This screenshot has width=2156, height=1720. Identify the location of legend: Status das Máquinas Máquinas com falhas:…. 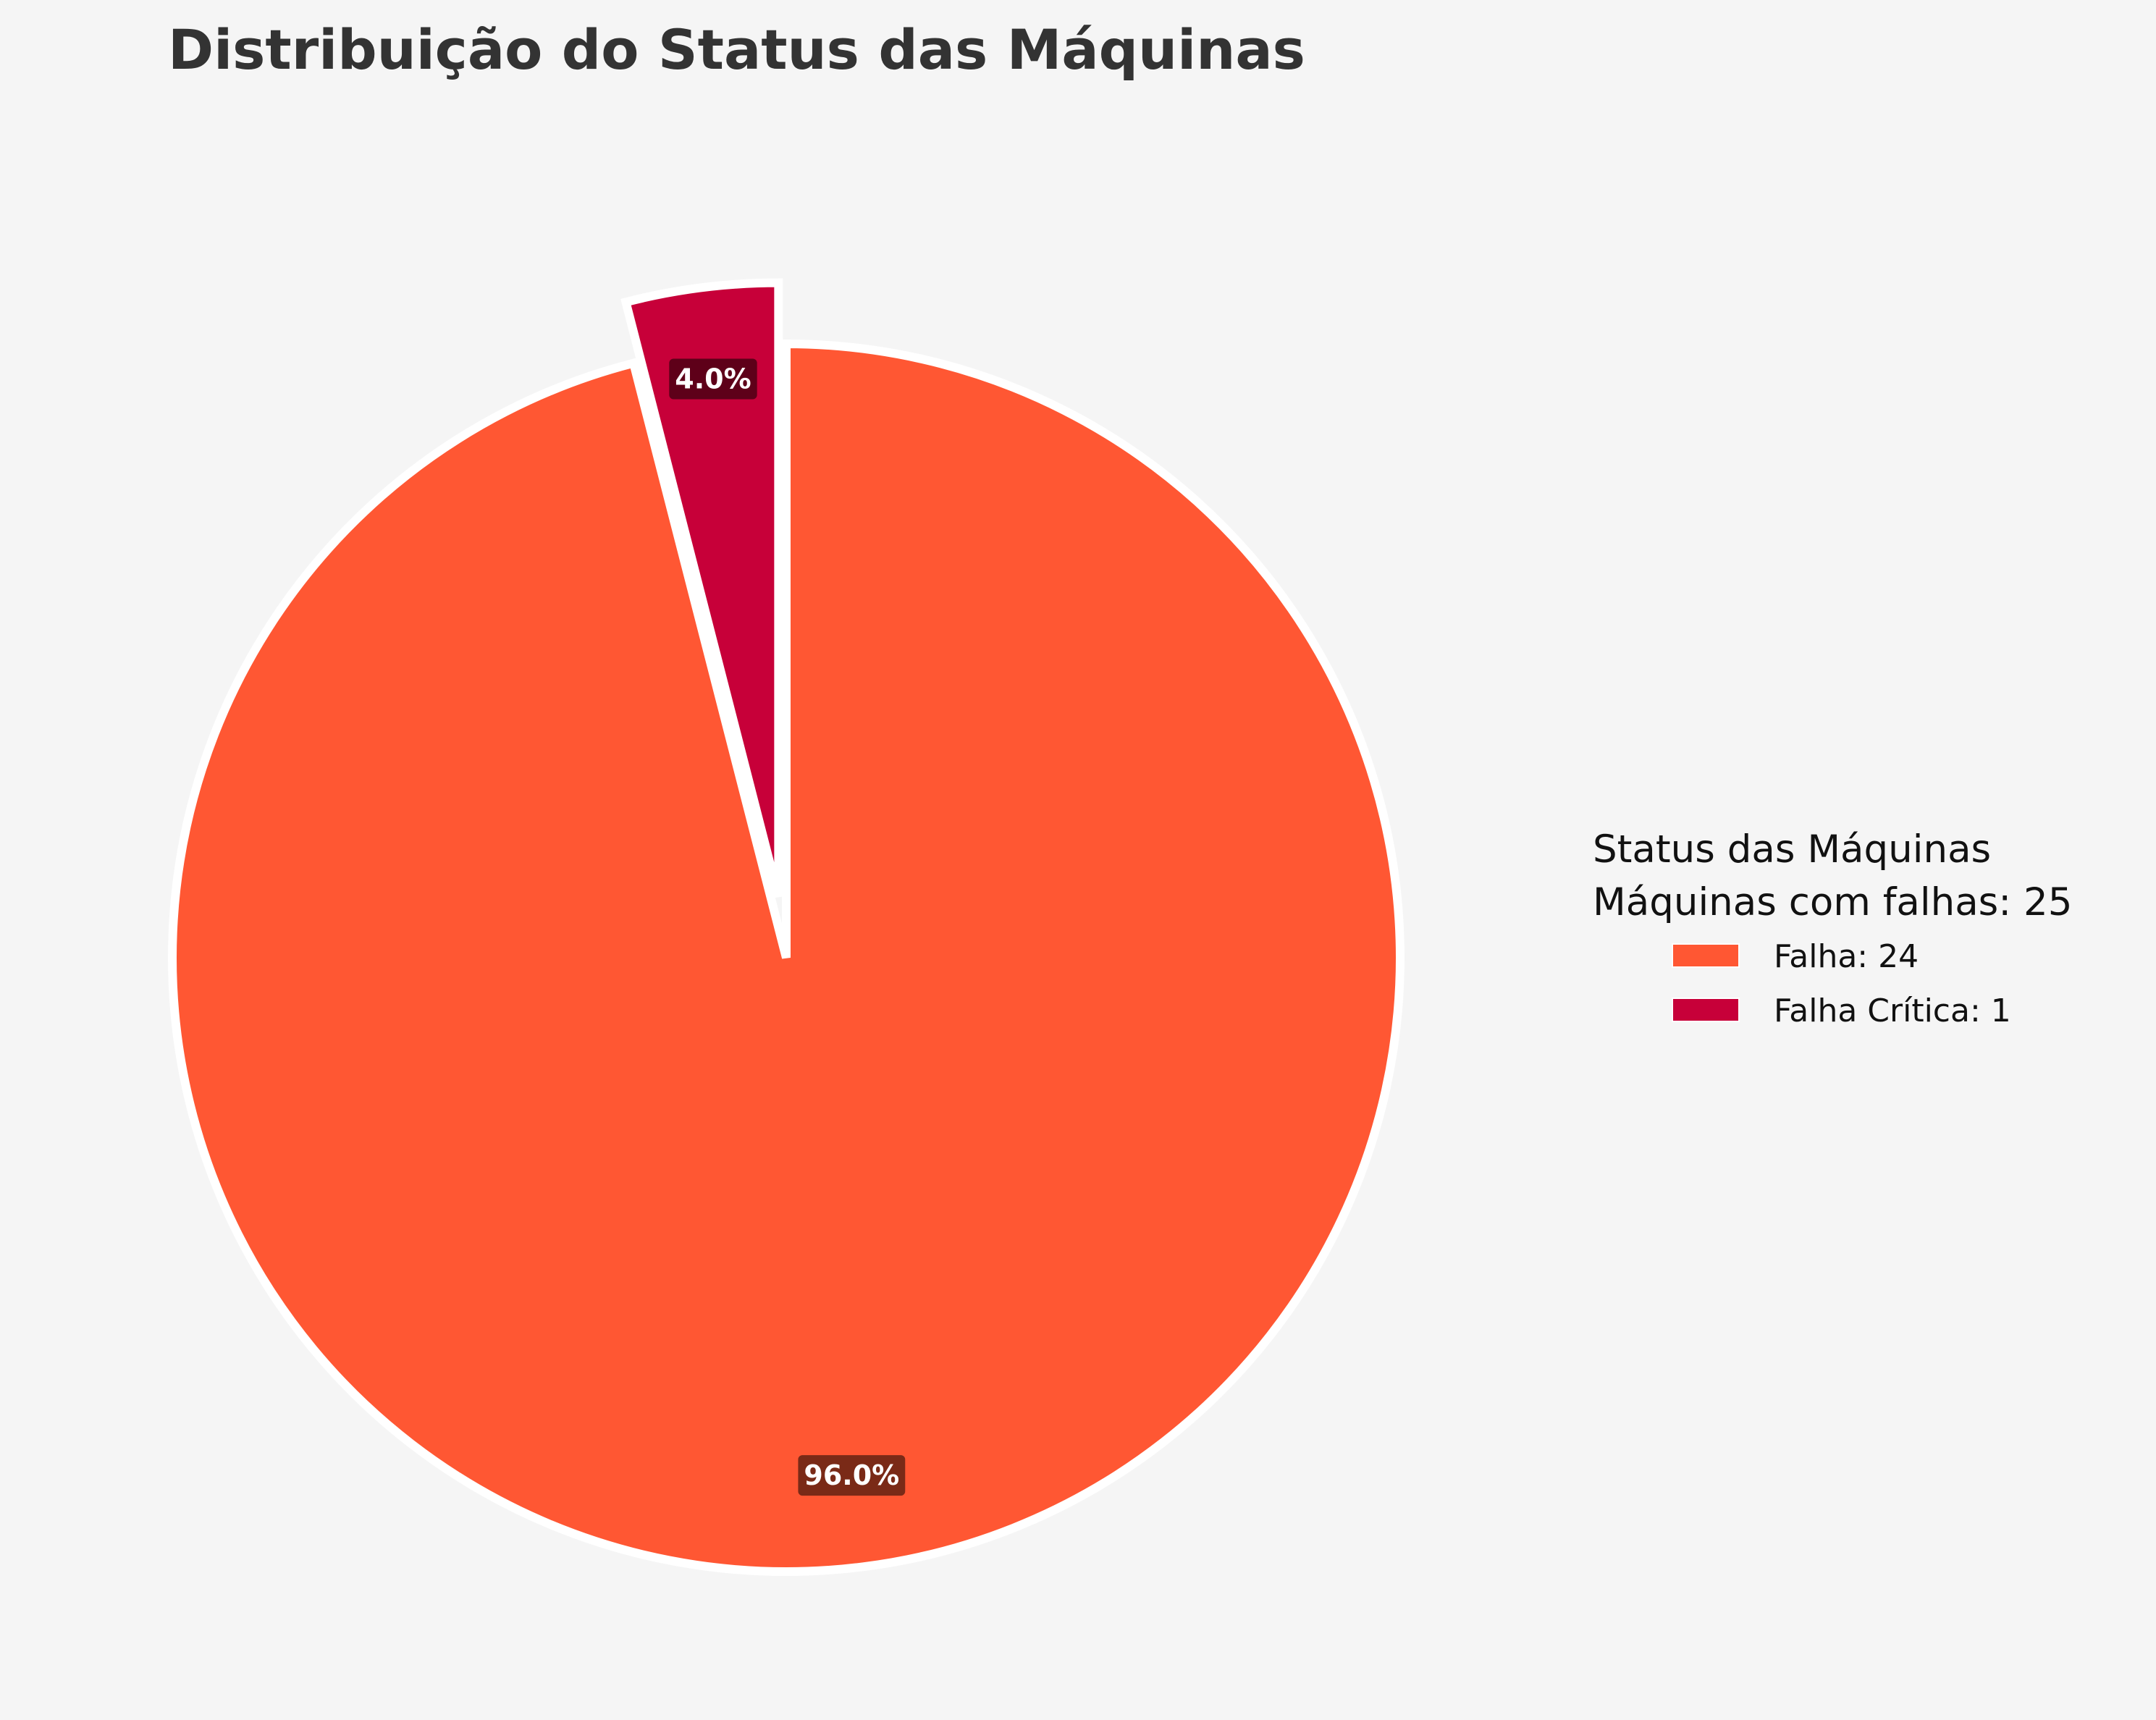
(1832, 928).